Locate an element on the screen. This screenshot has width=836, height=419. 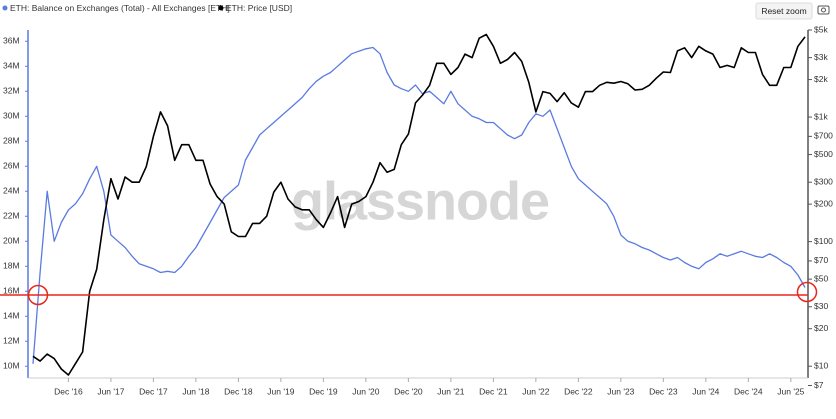
x-tick-label: Dec '18 is located at coordinates (238, 391).